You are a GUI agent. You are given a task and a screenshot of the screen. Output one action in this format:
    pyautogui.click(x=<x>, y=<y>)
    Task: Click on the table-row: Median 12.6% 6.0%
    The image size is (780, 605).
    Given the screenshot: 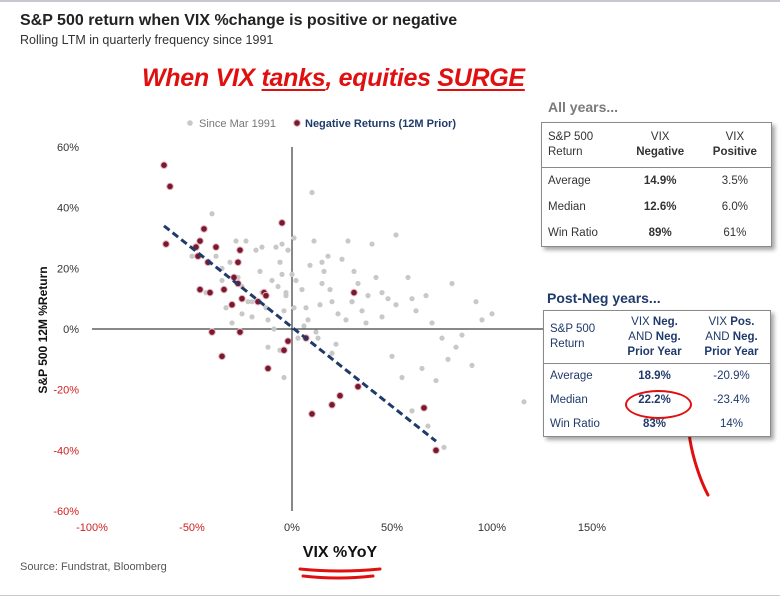 What is the action you would take?
    pyautogui.click(x=657, y=207)
    